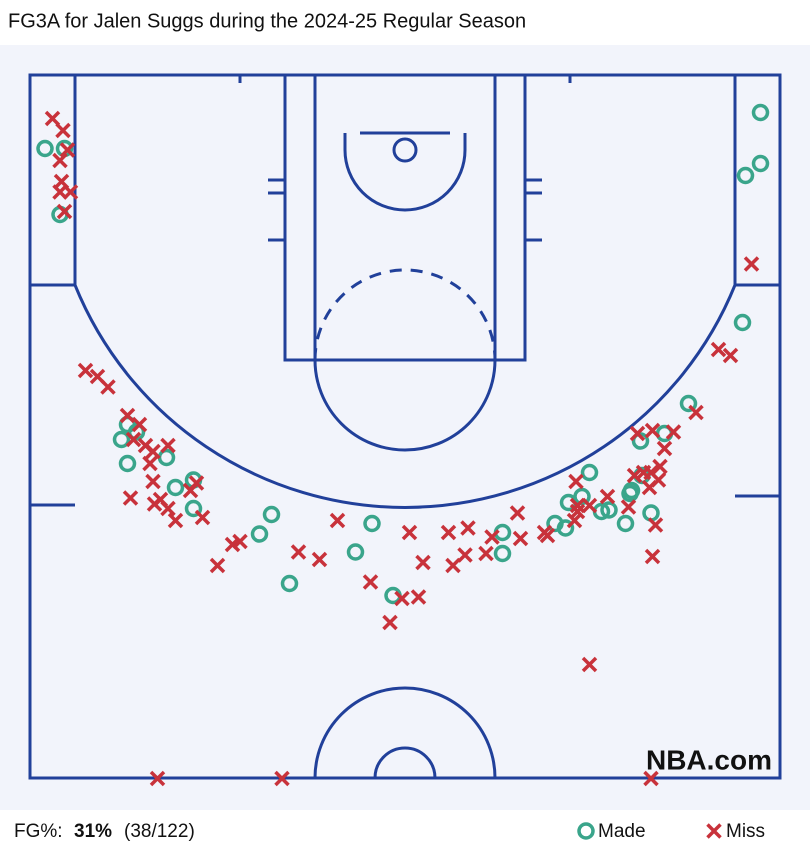  What do you see at coordinates (745, 831) in the screenshot?
I see `legend-label: Miss` at bounding box center [745, 831].